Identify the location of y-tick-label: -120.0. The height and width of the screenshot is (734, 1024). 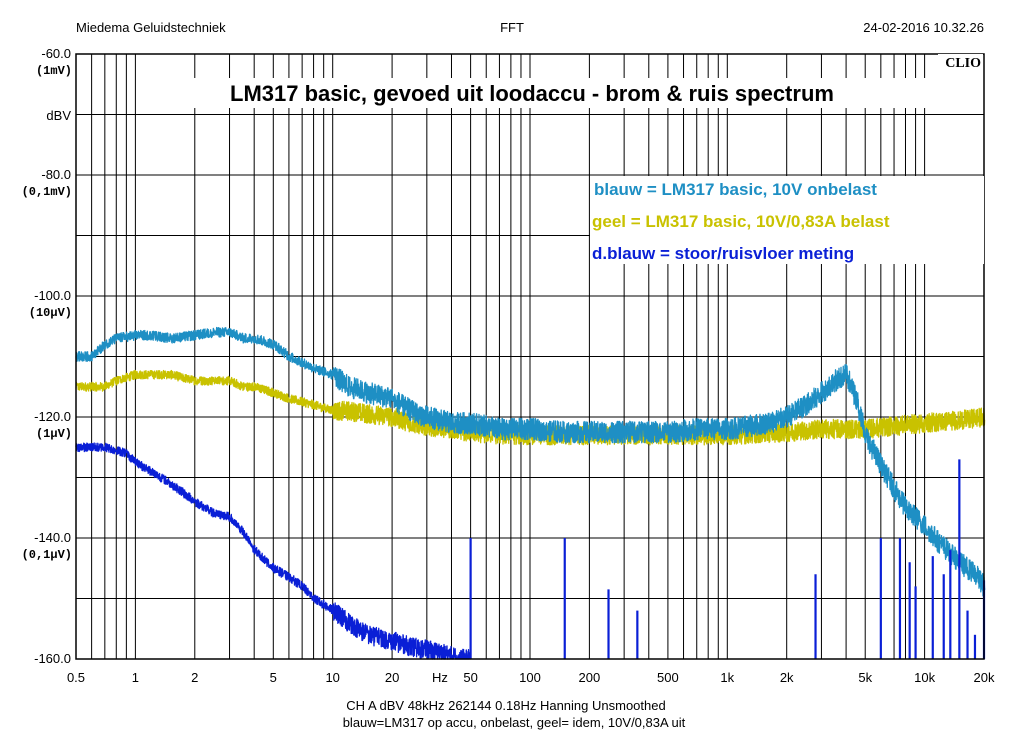
(52, 416).